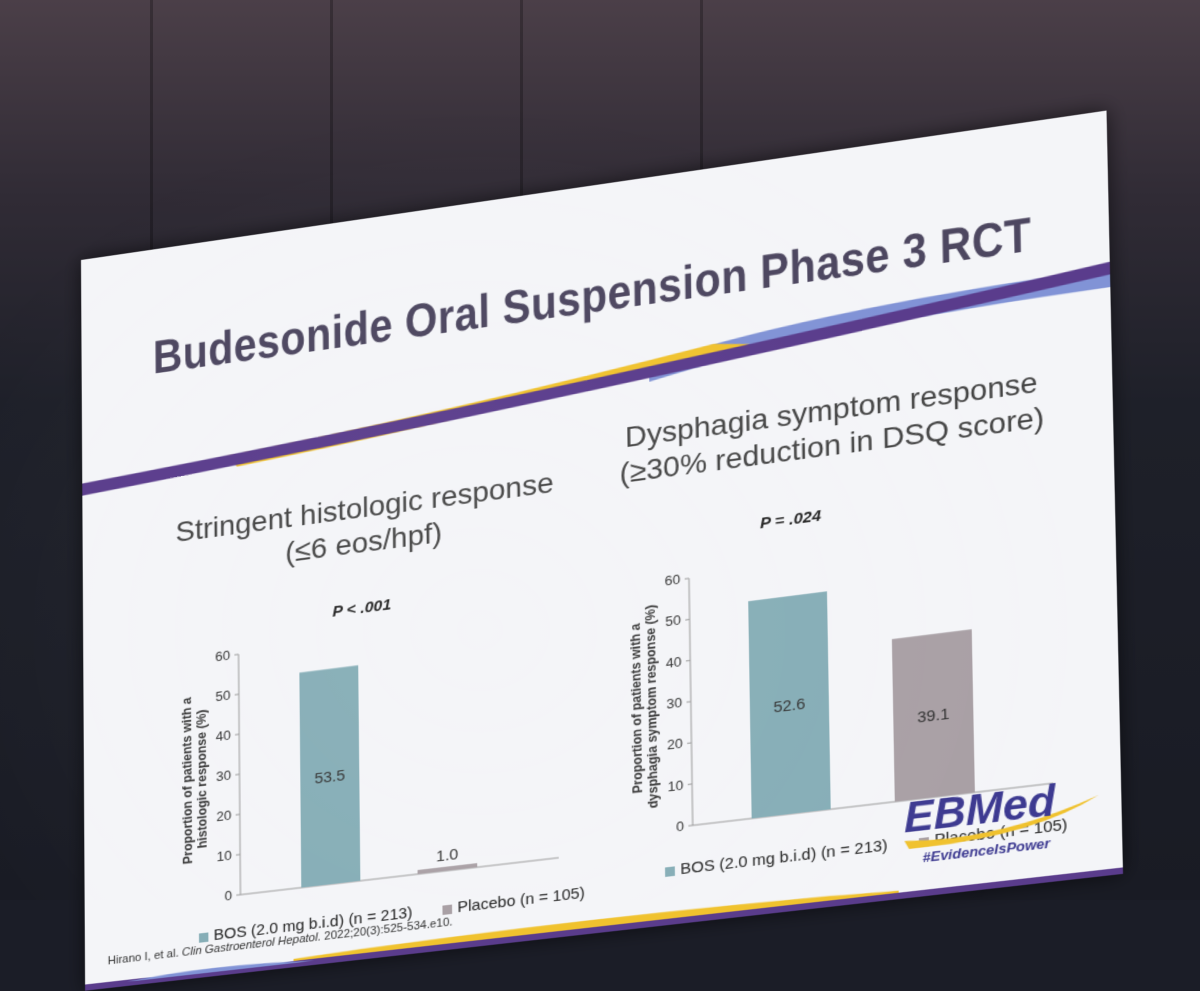 The image size is (1200, 991). I want to click on bar-value-label-bos: 53.5, so click(329, 777).